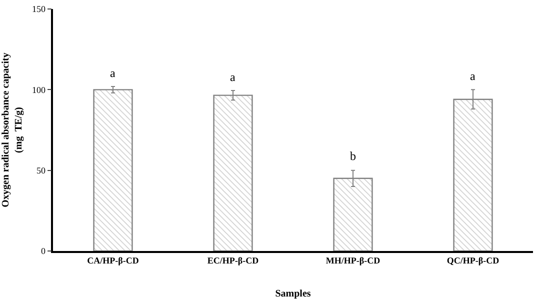 The height and width of the screenshot is (302, 537). Describe the element at coordinates (39, 89) in the screenshot. I see `y-tick-label: 100` at that location.